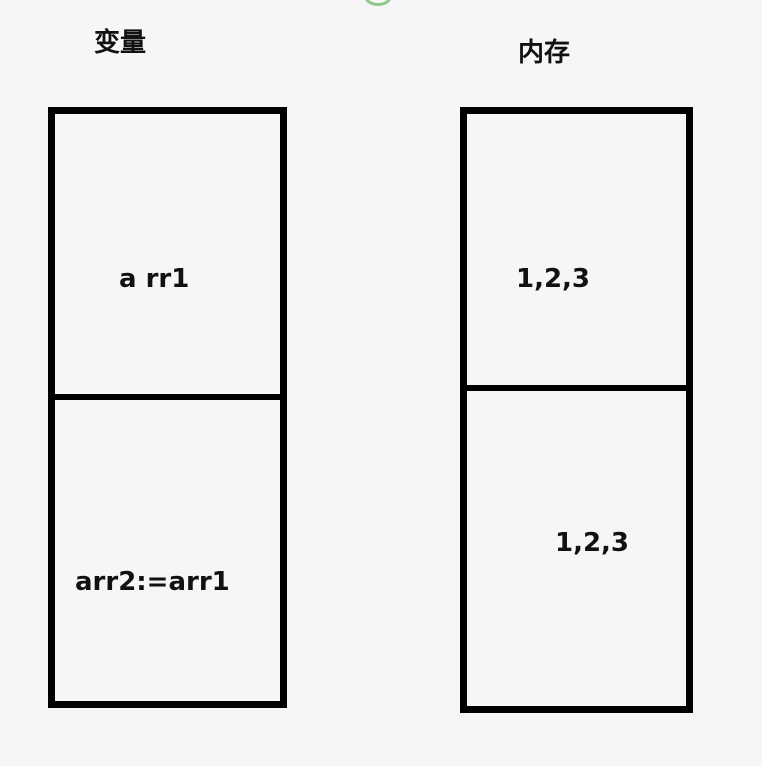 This screenshot has height=766, width=762. What do you see at coordinates (378, 3) in the screenshot?
I see `top-mark-icon` at bounding box center [378, 3].